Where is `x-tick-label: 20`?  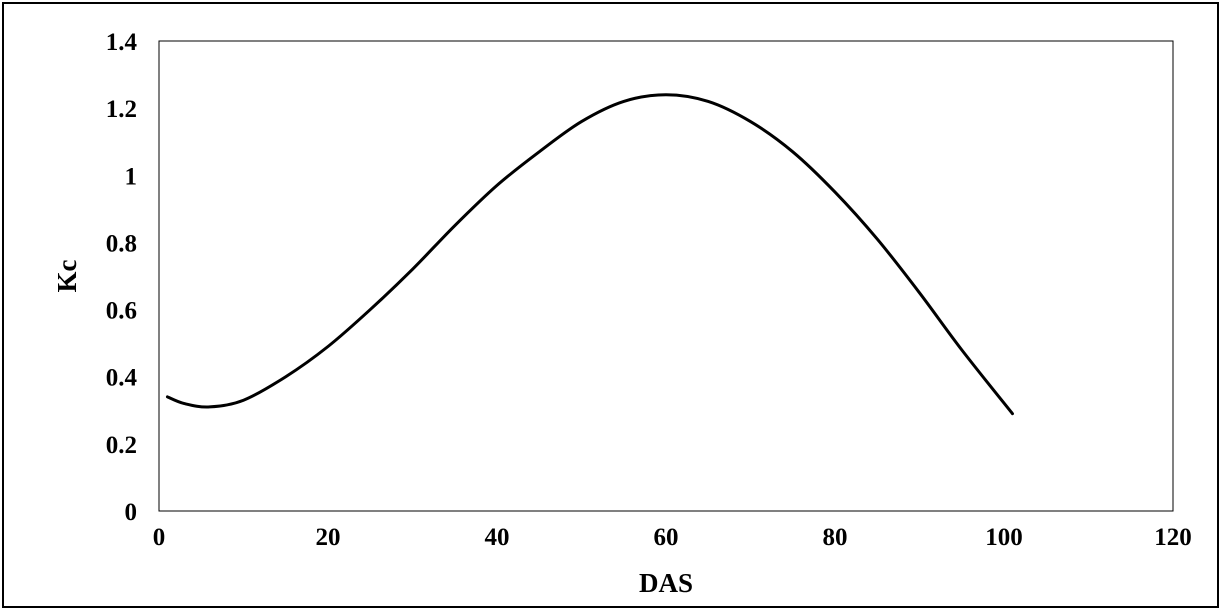
x-tick-label: 20 is located at coordinates (328, 537).